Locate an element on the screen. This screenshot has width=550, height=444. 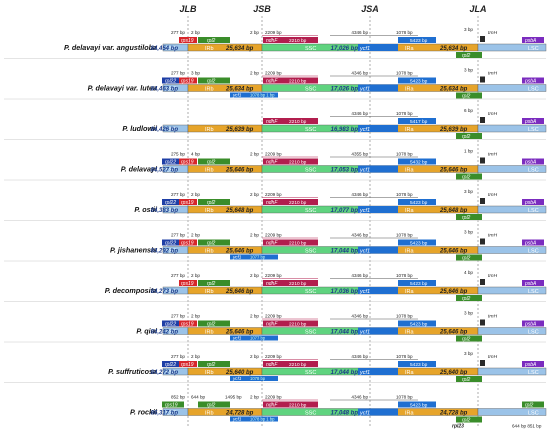
gene-rps19: rps19 is located at coordinates (187, 284).